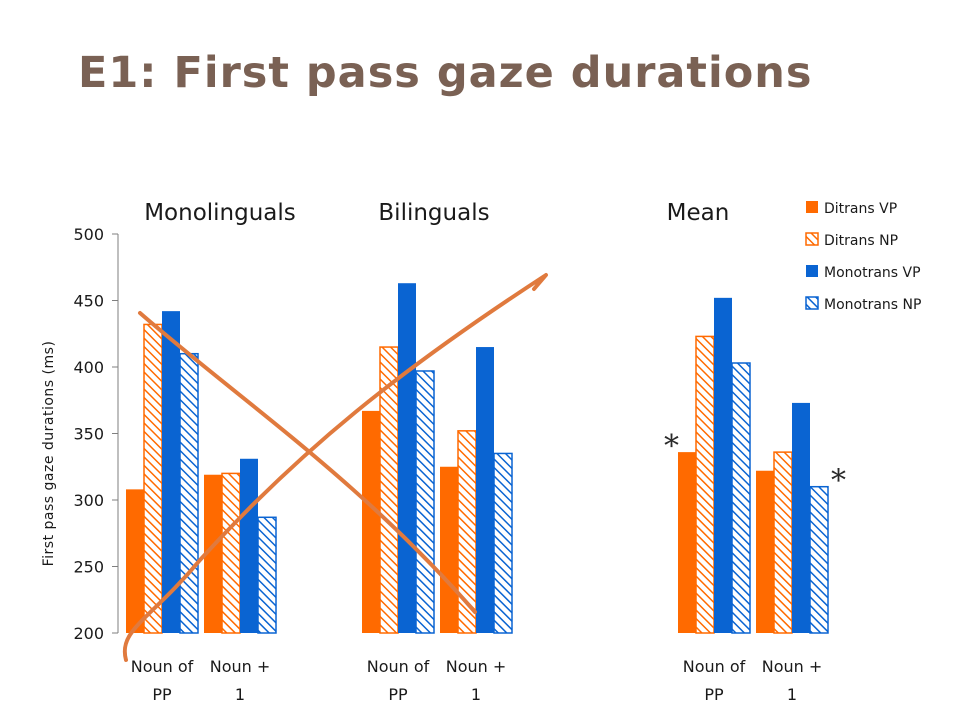 This screenshot has height=720, width=960. What do you see at coordinates (445, 73) in the screenshot?
I see `slide-title: E1: First pass gaze durations` at bounding box center [445, 73].